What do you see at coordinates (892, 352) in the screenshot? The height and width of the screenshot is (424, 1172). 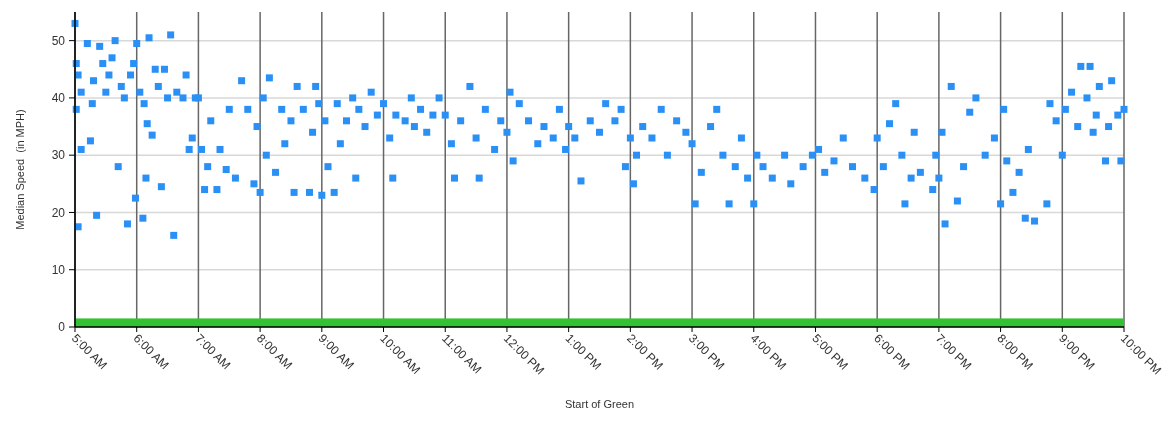 I see `x-tick-label: 6:00 PM` at bounding box center [892, 352].